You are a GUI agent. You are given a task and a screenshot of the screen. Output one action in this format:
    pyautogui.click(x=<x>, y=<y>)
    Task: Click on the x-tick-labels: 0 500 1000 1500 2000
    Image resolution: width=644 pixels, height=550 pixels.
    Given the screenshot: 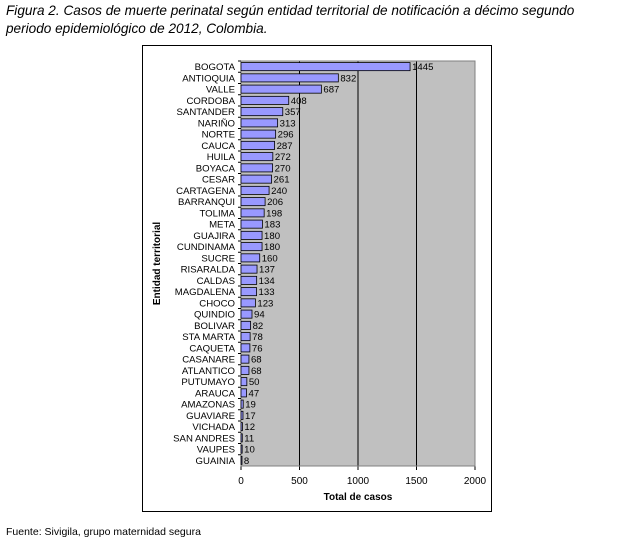 What is the action you would take?
    pyautogui.click(x=362, y=481)
    